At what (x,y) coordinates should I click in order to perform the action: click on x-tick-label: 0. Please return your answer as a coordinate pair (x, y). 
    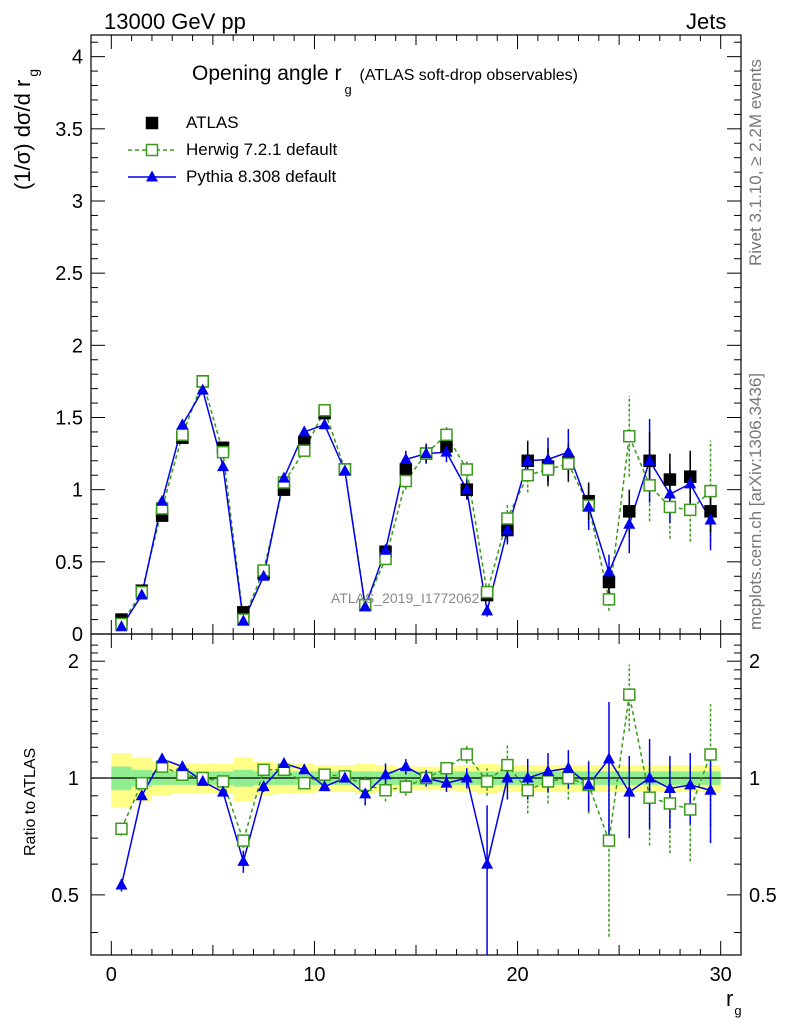
    Looking at the image, I should click on (111, 975).